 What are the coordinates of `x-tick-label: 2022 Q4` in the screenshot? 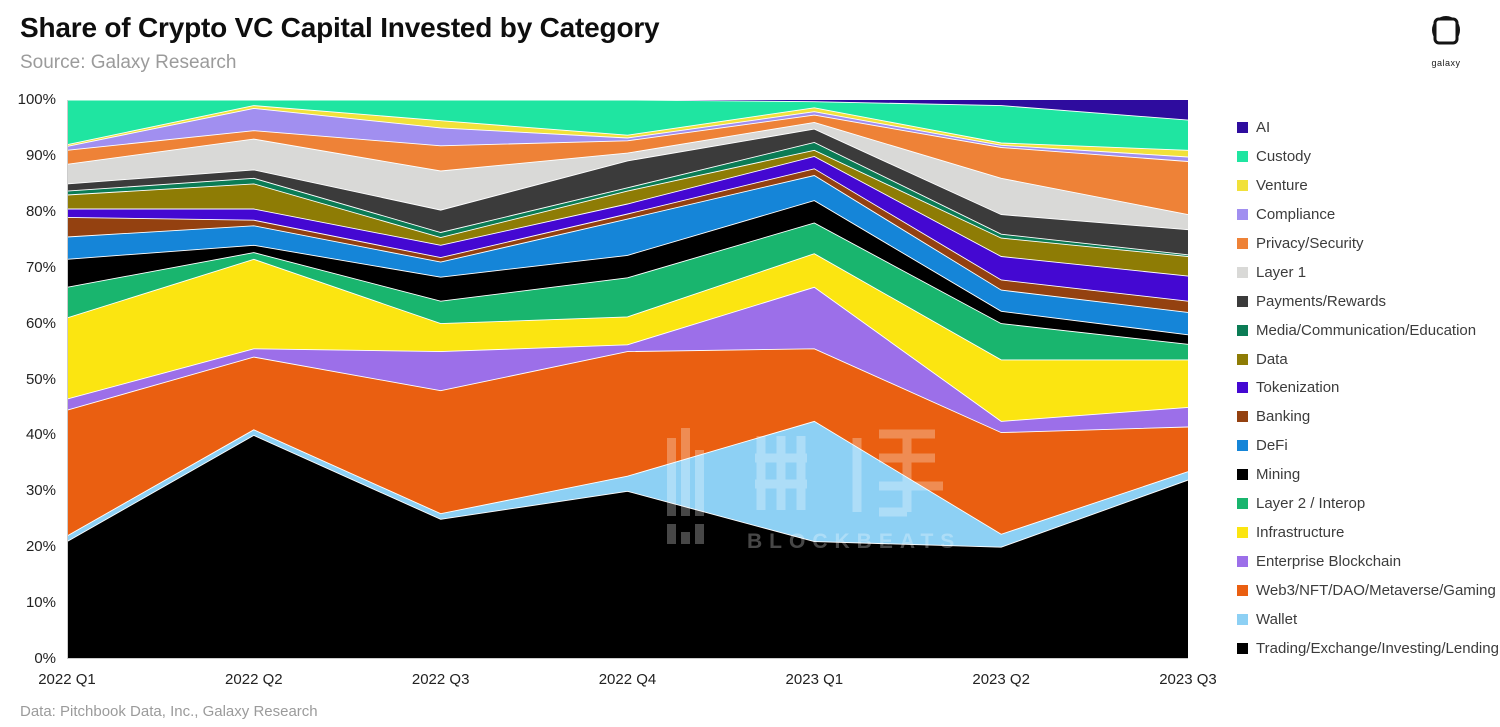 It's located at (627, 679).